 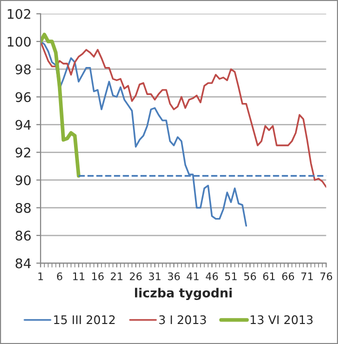 What do you see at coordinates (136, 276) in the screenshot?
I see `x-tick-label: 26` at bounding box center [136, 276].